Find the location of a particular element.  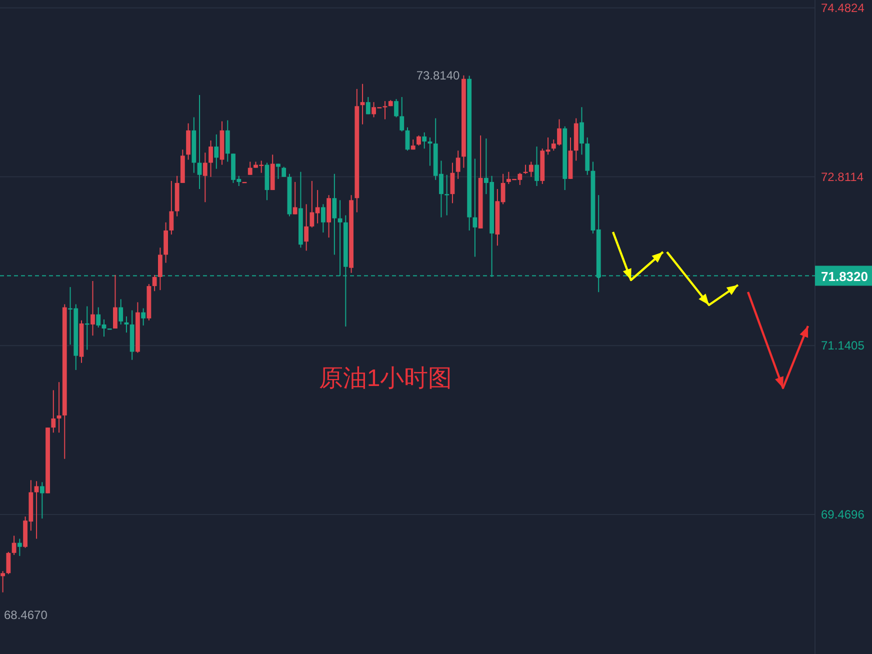

y-tick-label: 72.8114 is located at coordinates (842, 177).